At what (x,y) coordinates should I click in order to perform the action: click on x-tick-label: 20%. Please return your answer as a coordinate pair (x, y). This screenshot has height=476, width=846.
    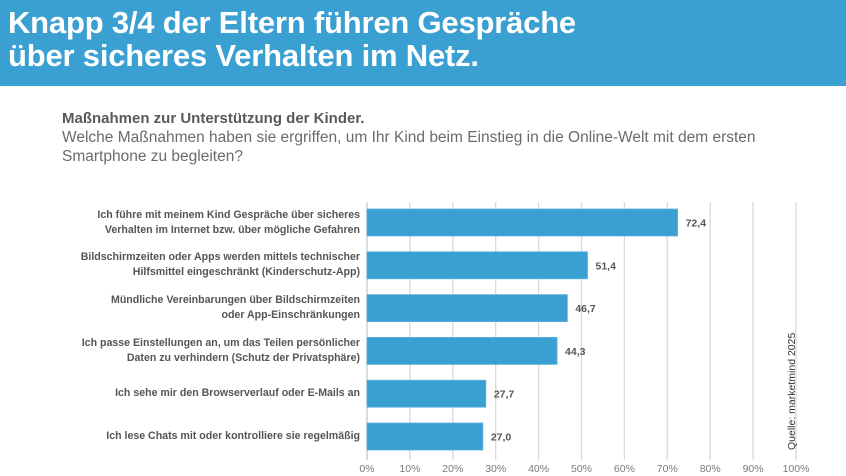
    Looking at the image, I should click on (452, 469).